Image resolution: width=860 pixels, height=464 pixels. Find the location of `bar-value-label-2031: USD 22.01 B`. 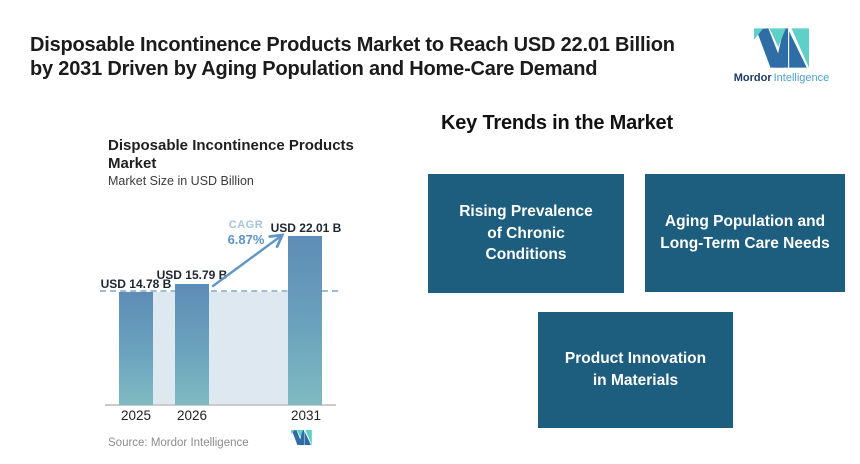

bar-value-label-2031: USD 22.01 B is located at coordinates (306, 228).